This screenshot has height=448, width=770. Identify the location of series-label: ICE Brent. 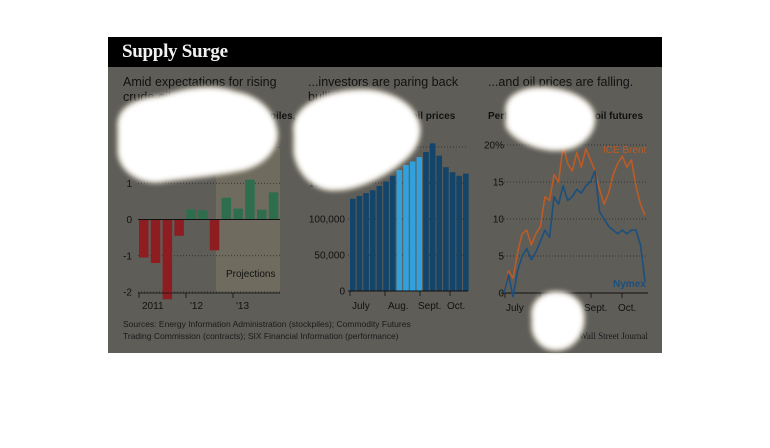
(625, 150).